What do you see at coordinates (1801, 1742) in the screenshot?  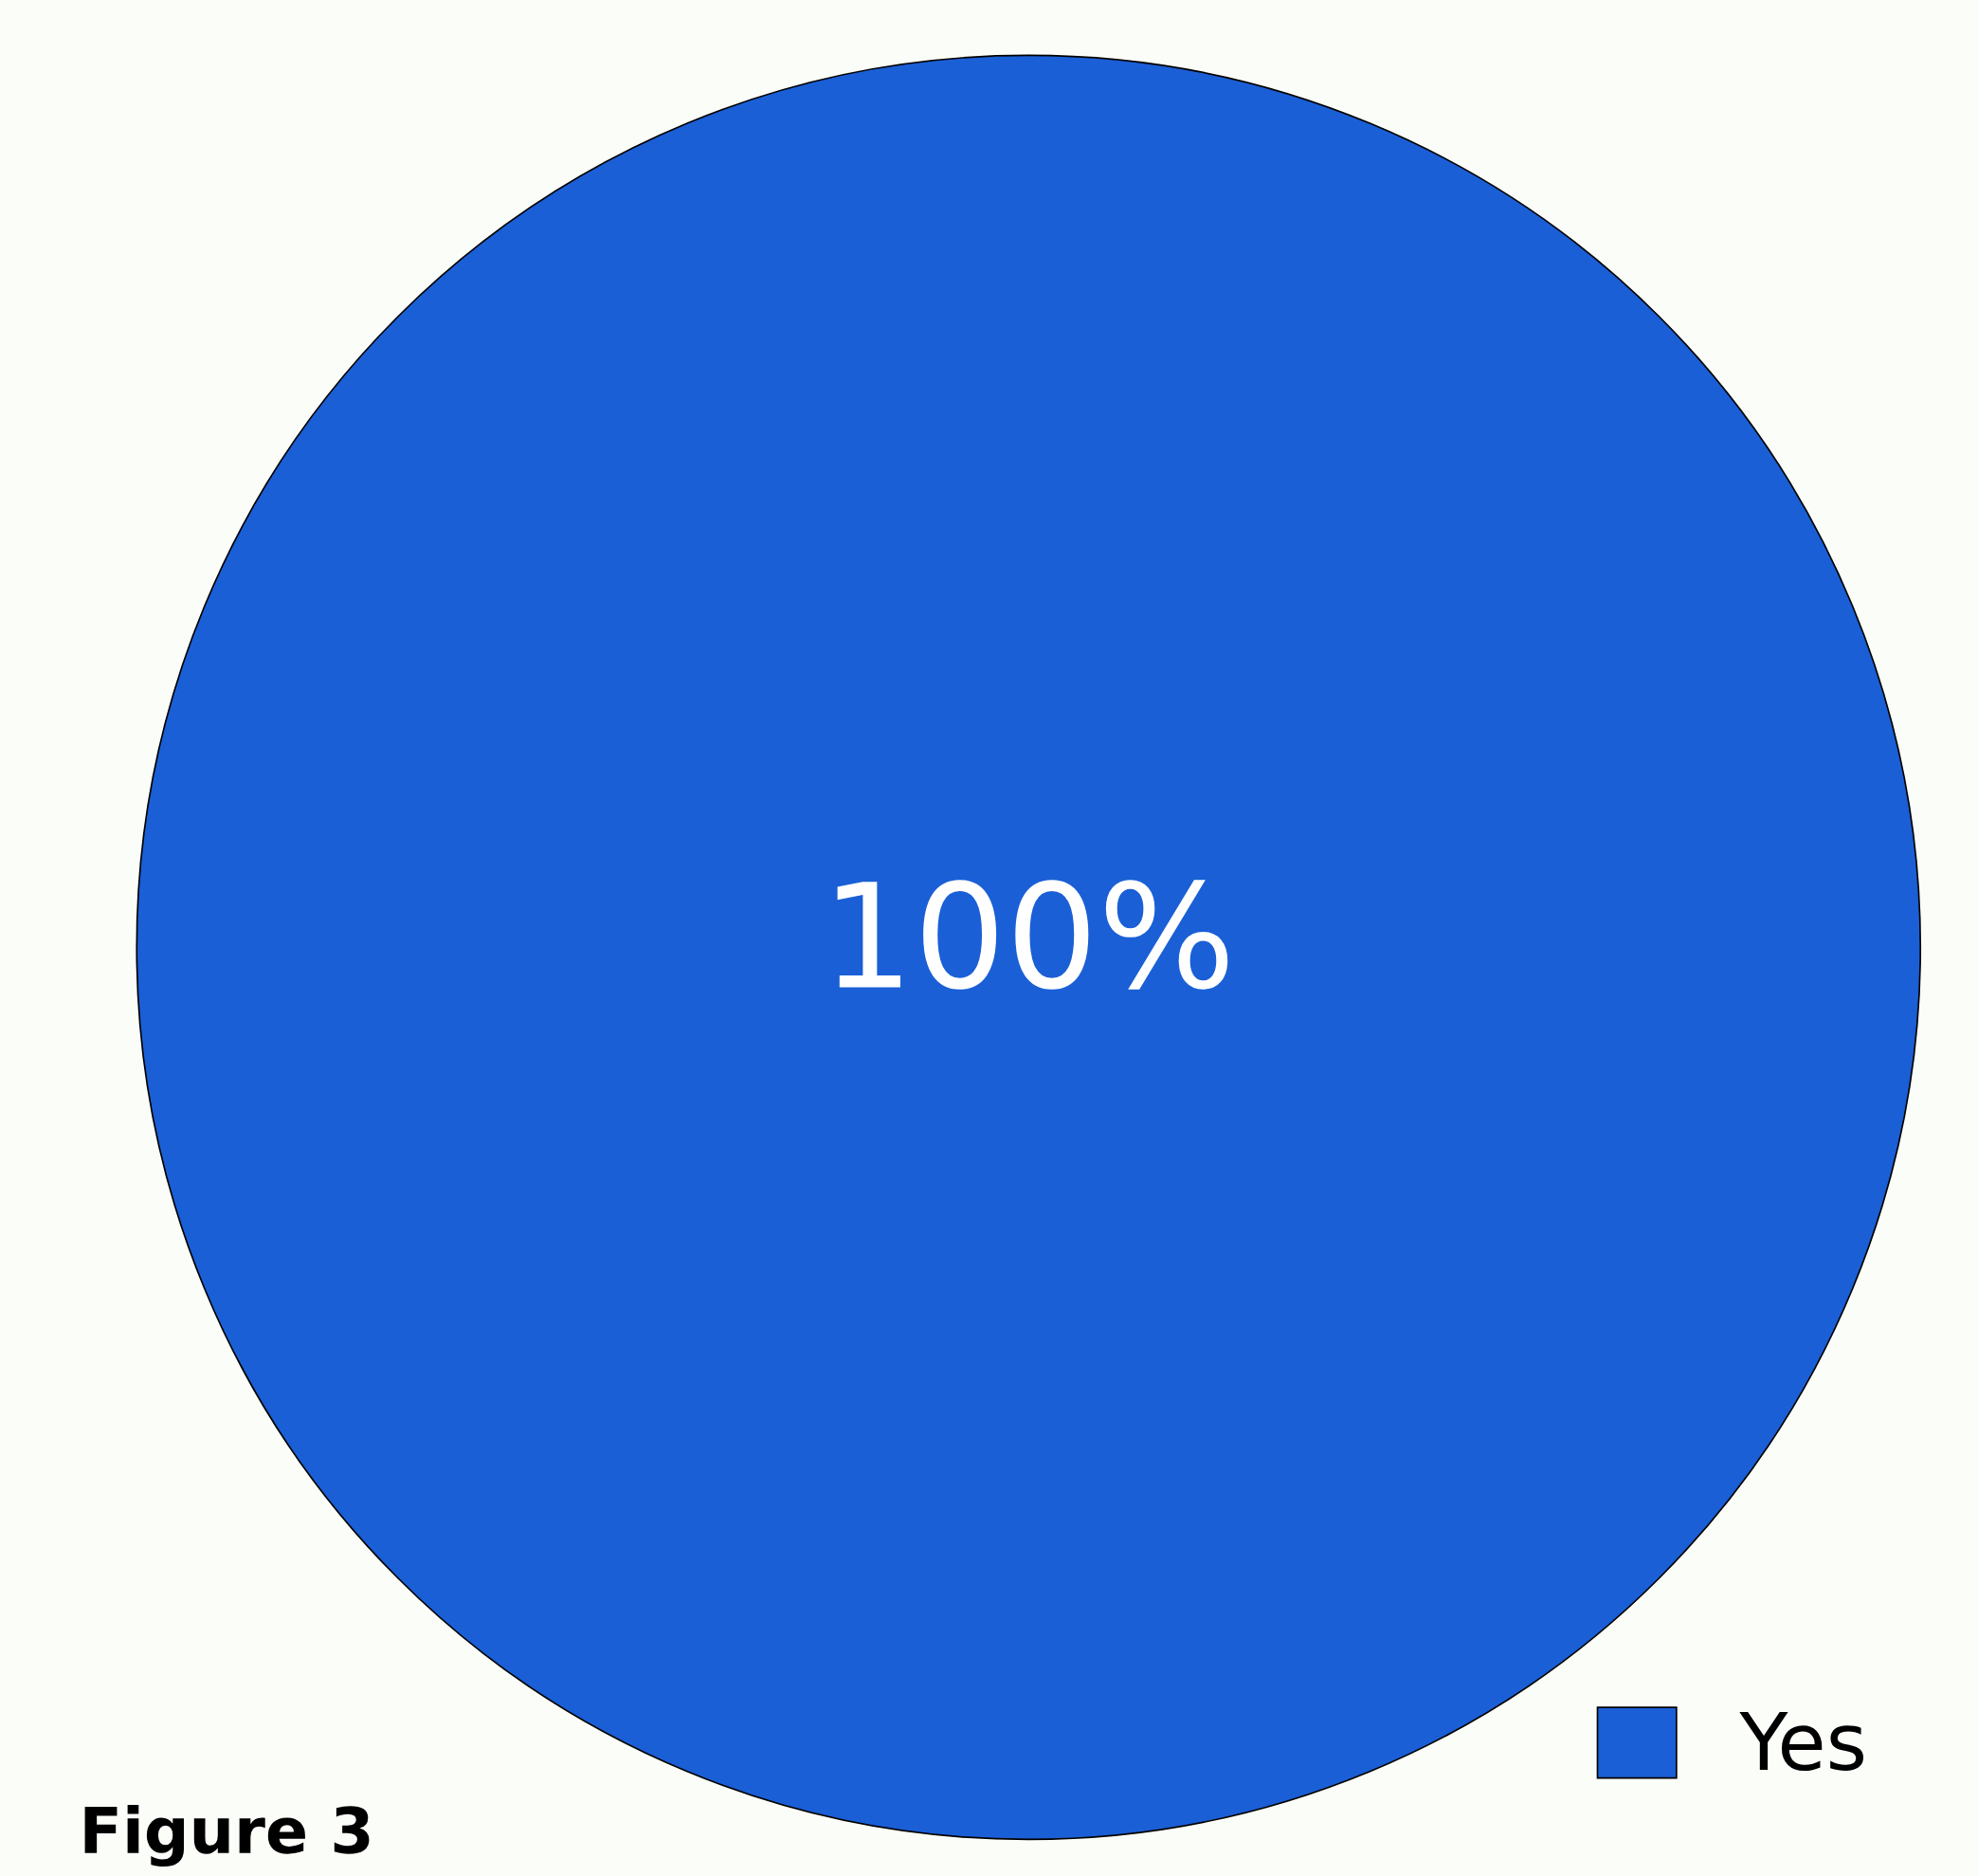 I see `legend-label: Yes` at bounding box center [1801, 1742].